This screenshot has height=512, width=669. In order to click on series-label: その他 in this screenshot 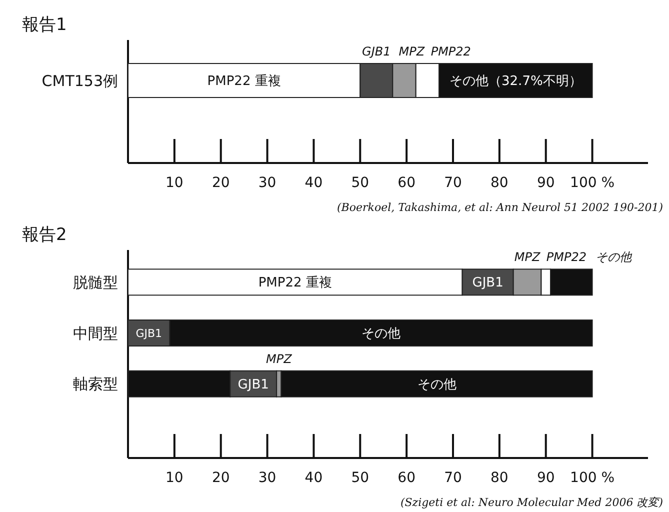, I will do `click(381, 334)`.